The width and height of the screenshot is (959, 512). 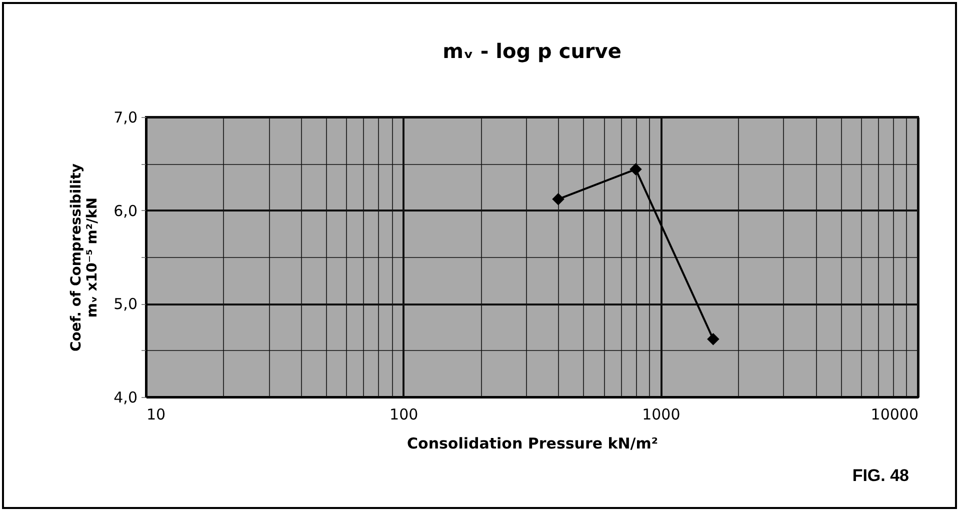 What do you see at coordinates (156, 415) in the screenshot?
I see `x-tick-label: 10` at bounding box center [156, 415].